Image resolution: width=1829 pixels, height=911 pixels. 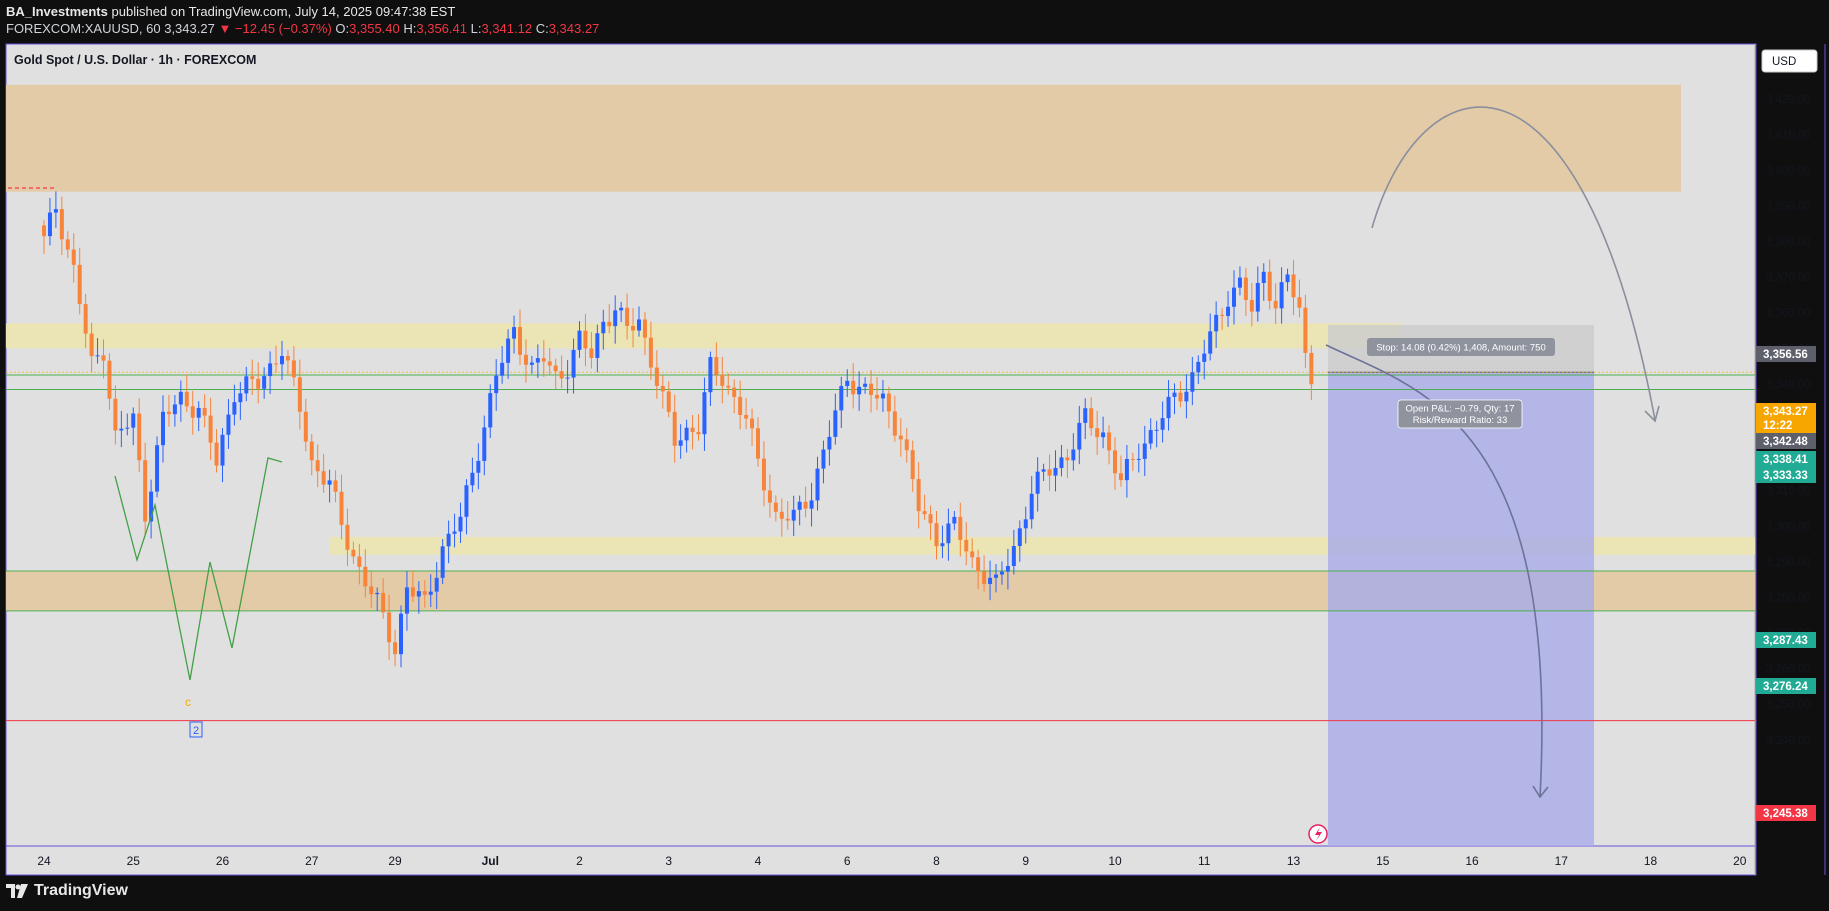 I want to click on elliott-wave-line, so click(x=198, y=569).